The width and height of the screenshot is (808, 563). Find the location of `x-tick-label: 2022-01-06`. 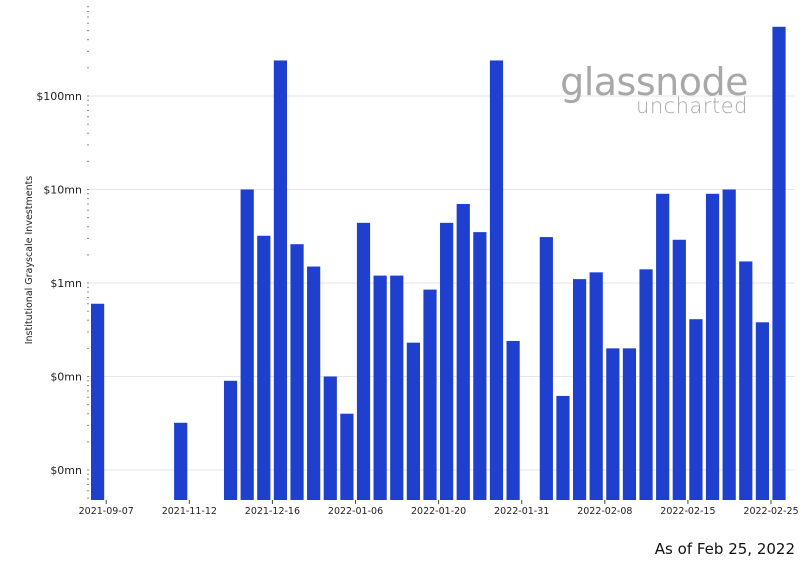

x-tick-label: 2022-01-06 is located at coordinates (355, 511).